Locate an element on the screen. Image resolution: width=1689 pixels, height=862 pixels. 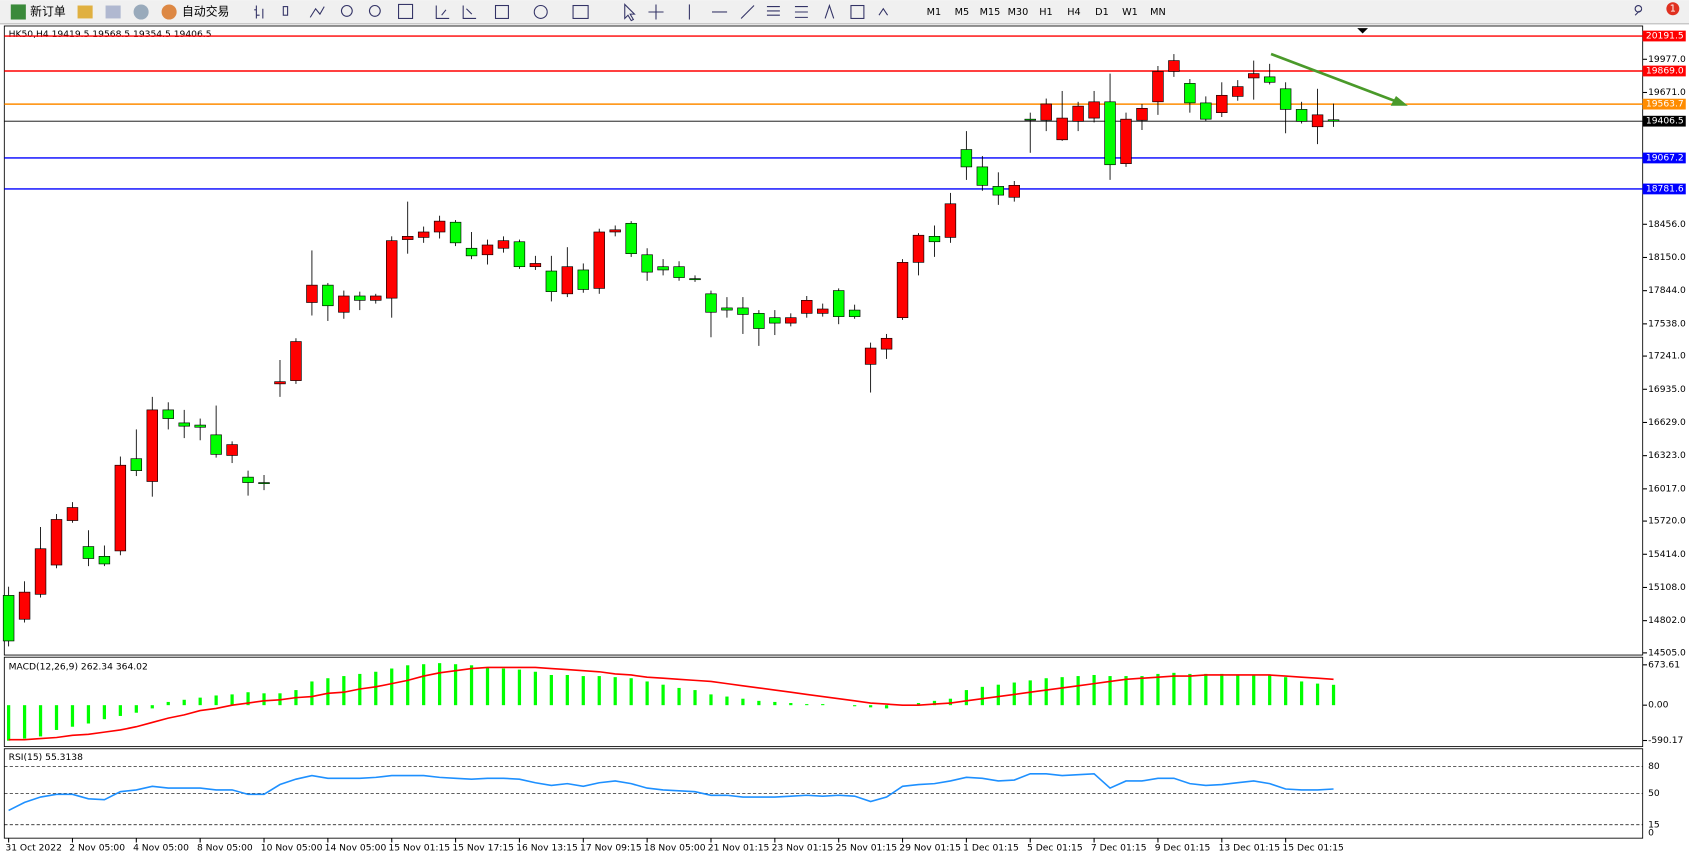
toolbar: 新订单 自动交易 is located at coordinates (844, 12).